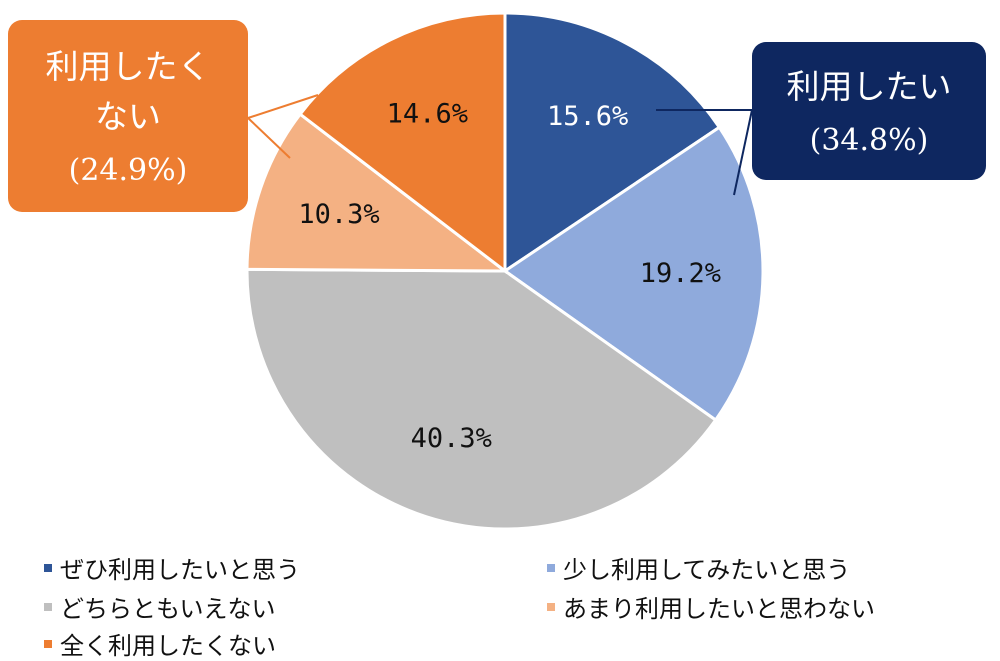 This screenshot has height=661, width=1000. Describe the element at coordinates (168, 646) in the screenshot. I see `legend-label: 全く利用したくない` at that location.